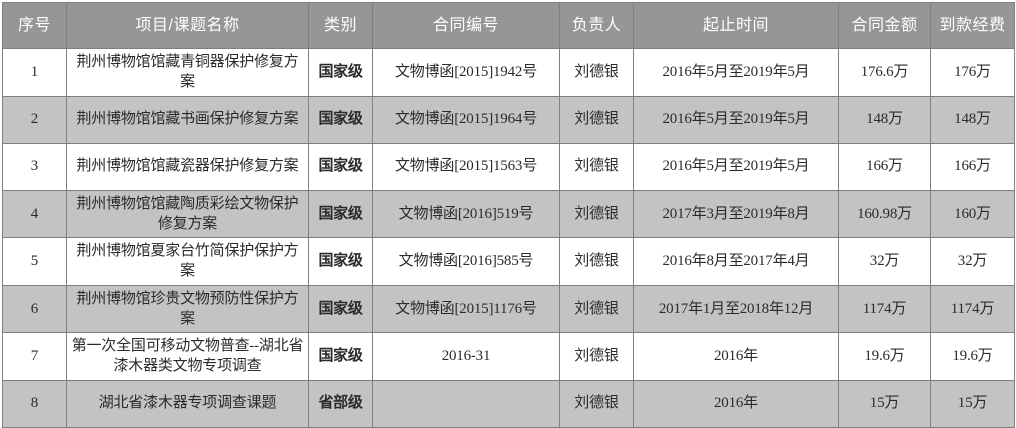  Describe the element at coordinates (187, 356) in the screenshot. I see `cell-name: 第一次全国可移动文物普查--湖北省漆木器类文物专项调查` at that location.